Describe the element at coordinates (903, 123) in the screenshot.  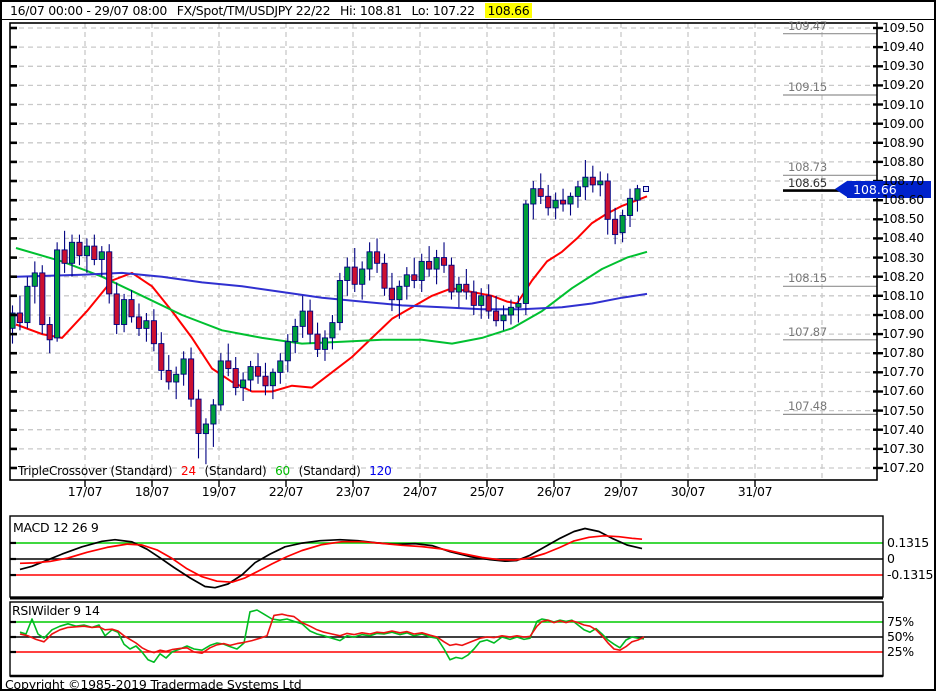
I see `price-axis-label: 109.00` at that location.